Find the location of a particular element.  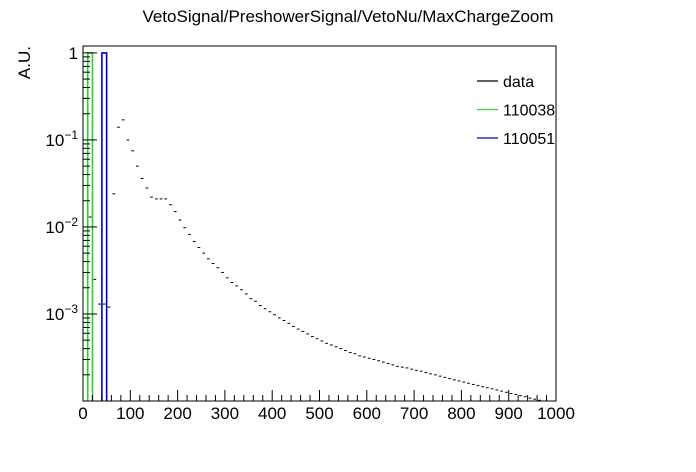

x-tick-label: 100 is located at coordinates (130, 413).